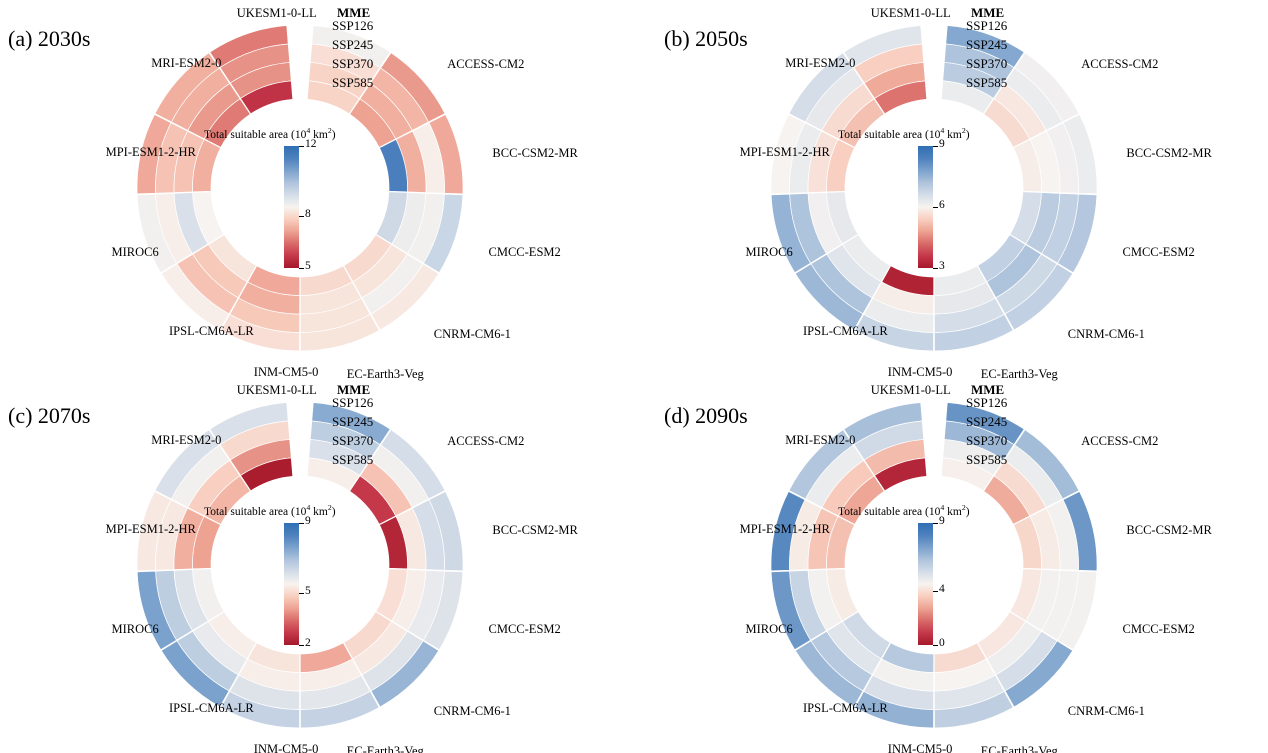 The width and height of the screenshot is (1268, 753). I want to click on polar-heatmap-c, so click(300, 565).